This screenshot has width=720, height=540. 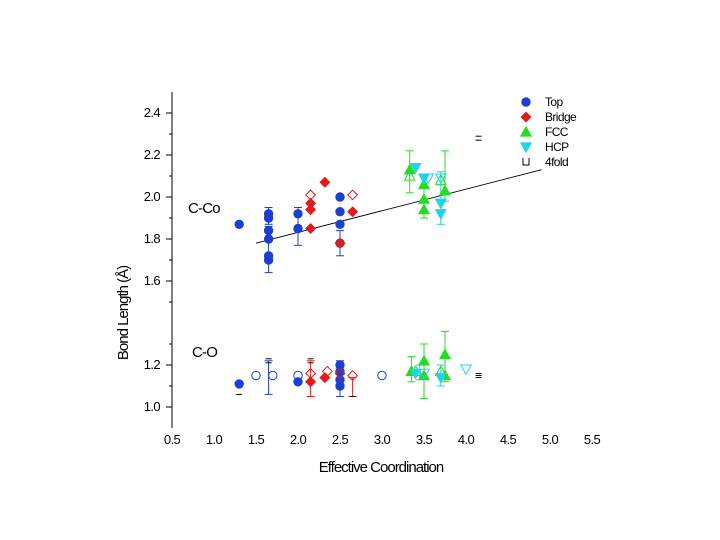 What do you see at coordinates (544, 132) in the screenshot?
I see `legend-item: FCC` at bounding box center [544, 132].